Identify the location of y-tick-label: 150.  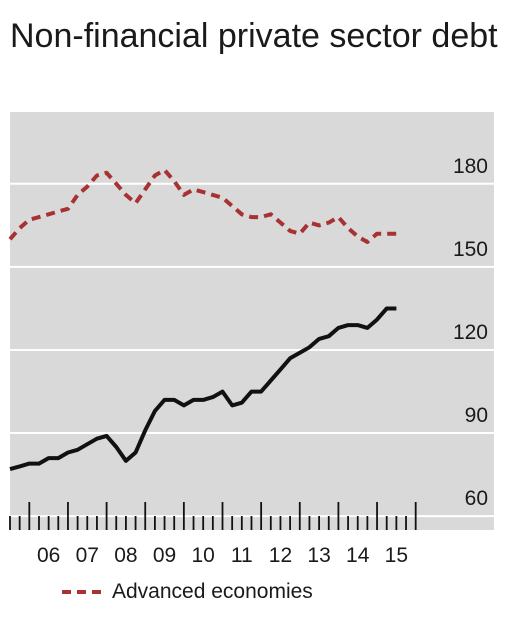
(470, 249).